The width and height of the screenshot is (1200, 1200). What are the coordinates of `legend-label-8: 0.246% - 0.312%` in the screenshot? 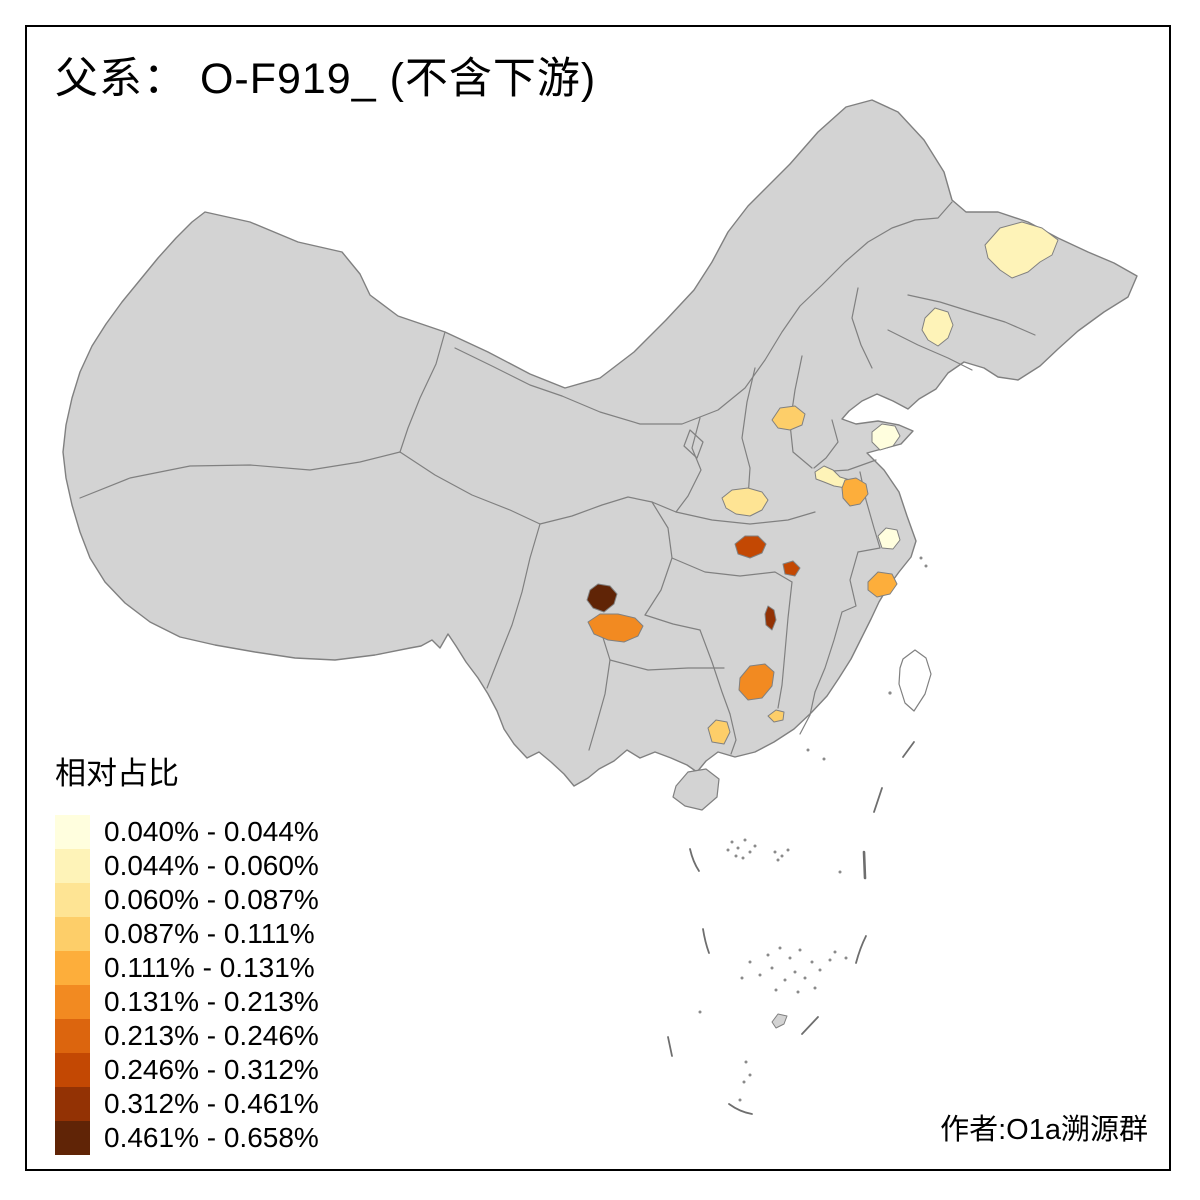 It's located at (211, 1069).